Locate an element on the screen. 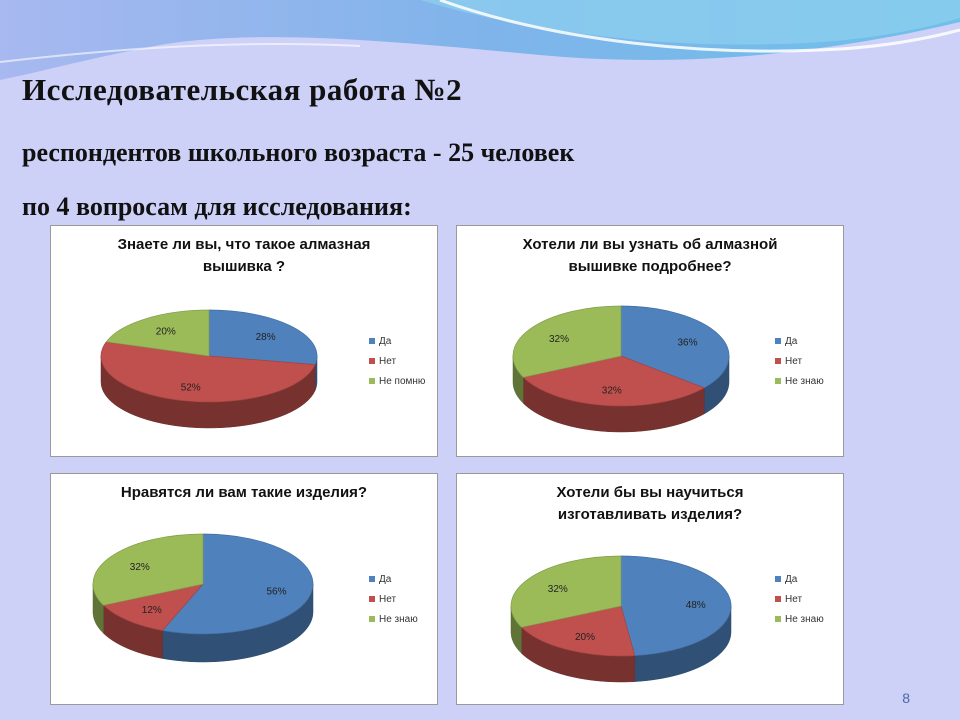 The height and width of the screenshot is (720, 960). pie-data-label: 36% is located at coordinates (687, 343).